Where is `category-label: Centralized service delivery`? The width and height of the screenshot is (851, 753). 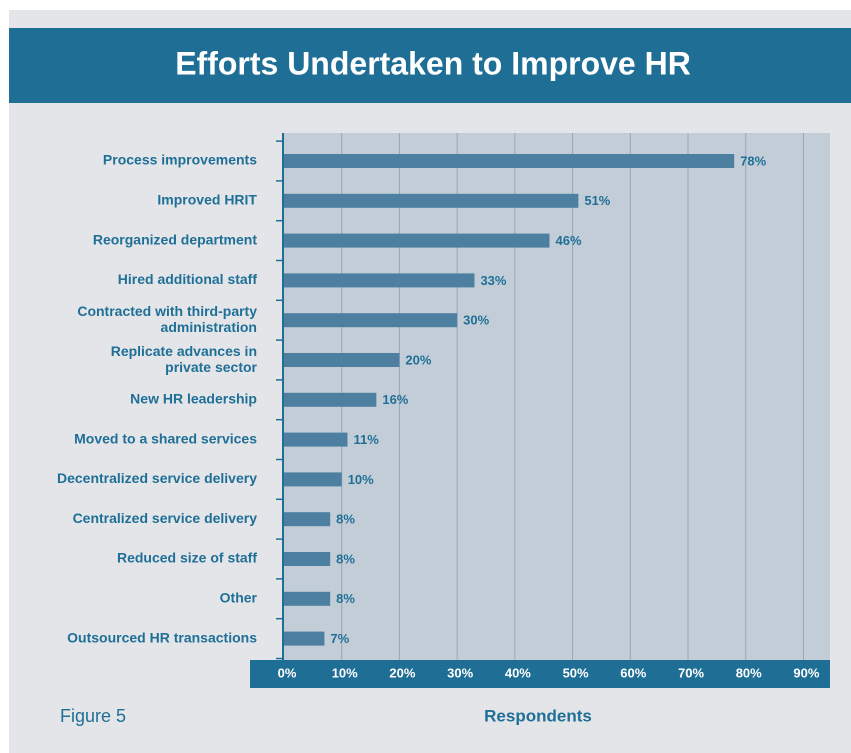
category-label: Centralized service delivery is located at coordinates (165, 518).